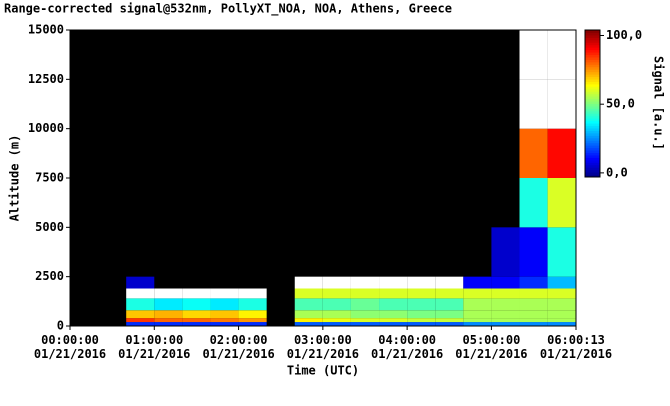 This screenshot has height=406, width=670. Describe the element at coordinates (154, 347) in the screenshot. I see `x-tick-label: 01:00:00 01/21/2016` at that location.